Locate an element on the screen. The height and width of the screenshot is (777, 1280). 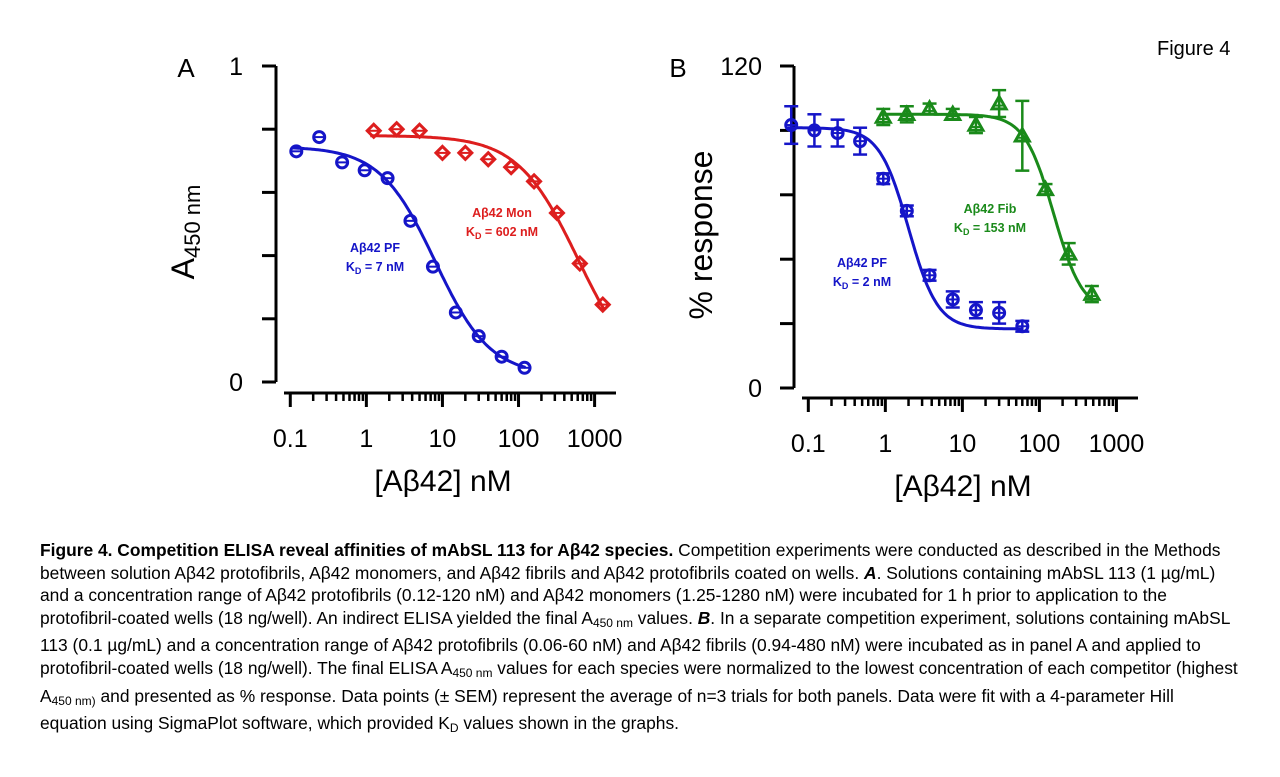
caption-text-7: values shown in the graphs. is located at coordinates (568, 723).